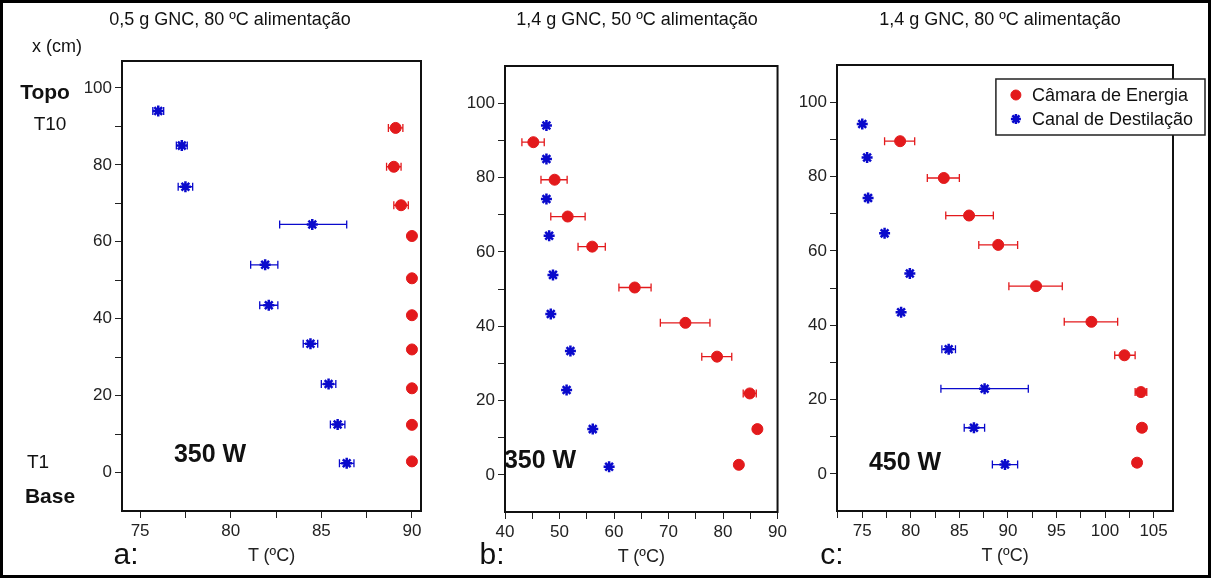 The width and height of the screenshot is (1211, 578). What do you see at coordinates (1000, 18) in the screenshot?
I see `chart-title: 1,4 g GNC, 80 ºC alimentação` at bounding box center [1000, 18].